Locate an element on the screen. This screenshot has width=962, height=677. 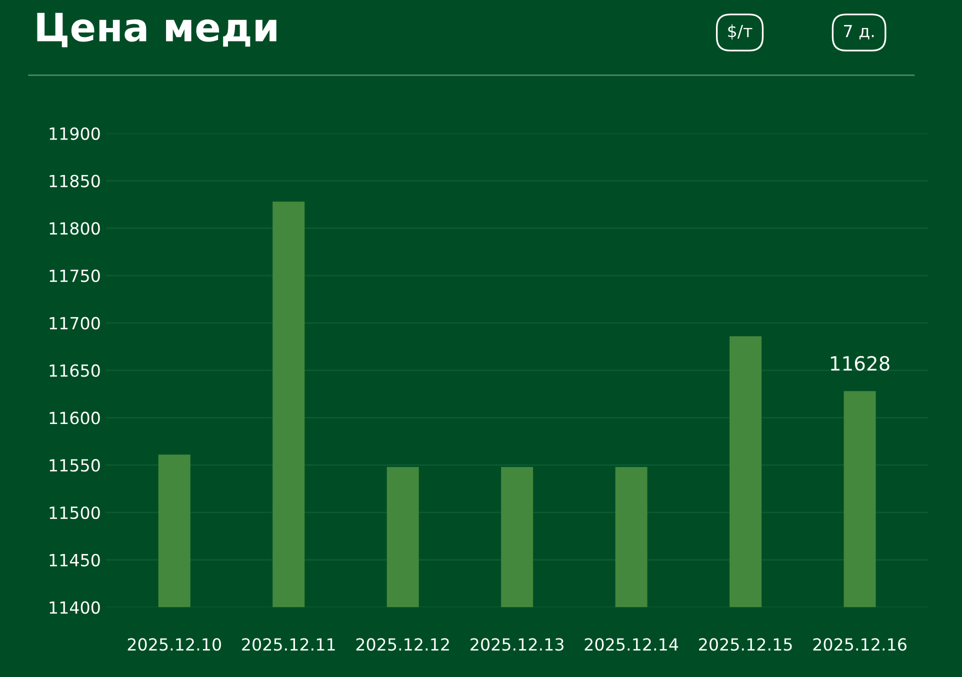
y-tick-label: 11700 is located at coordinates (75, 323).